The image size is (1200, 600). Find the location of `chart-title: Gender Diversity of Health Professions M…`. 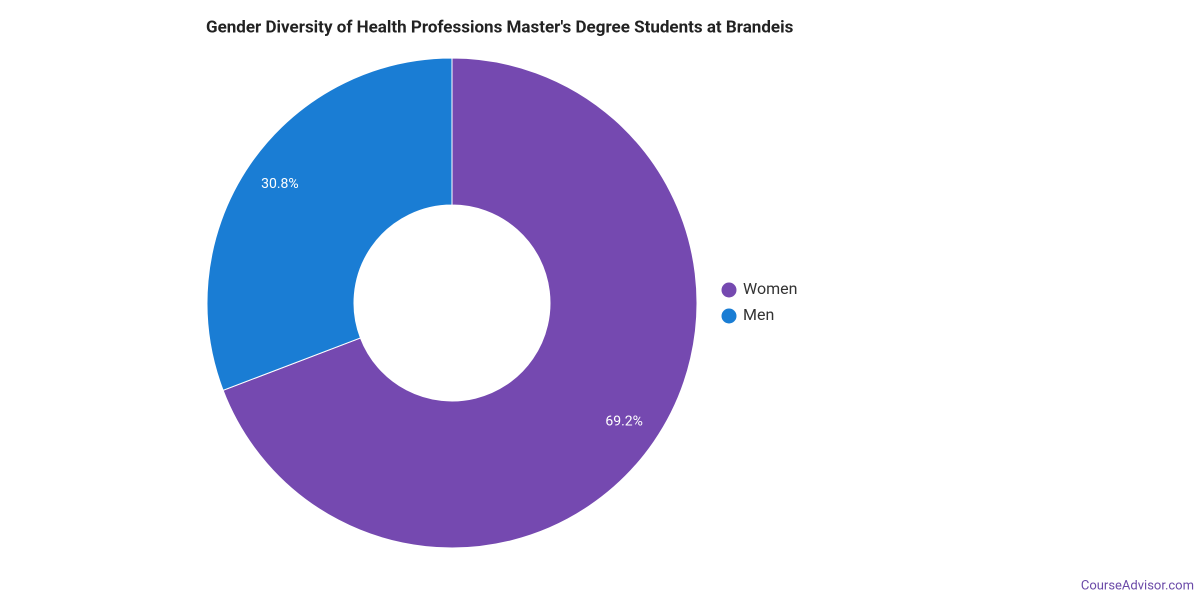

chart-title: Gender Diversity of Health Professions M… is located at coordinates (500, 27).